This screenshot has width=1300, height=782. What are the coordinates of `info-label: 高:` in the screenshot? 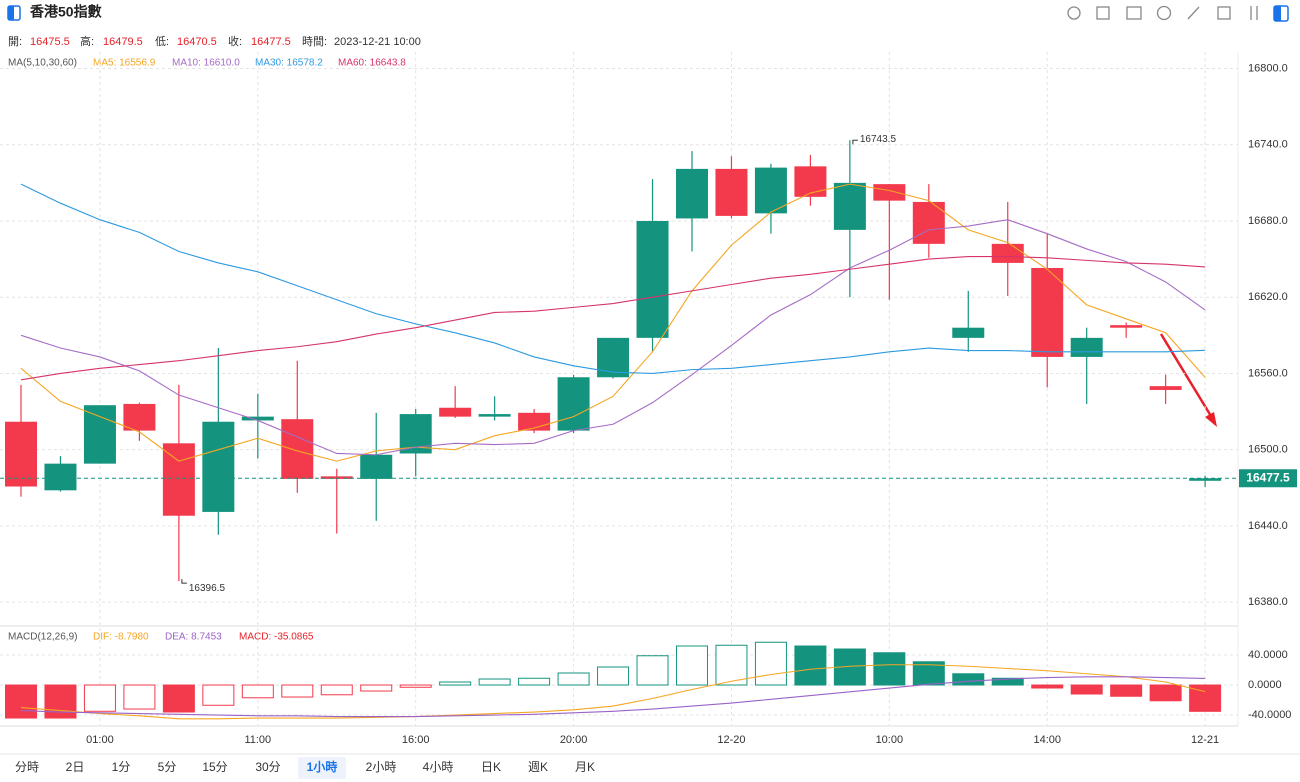 It's located at (87, 41).